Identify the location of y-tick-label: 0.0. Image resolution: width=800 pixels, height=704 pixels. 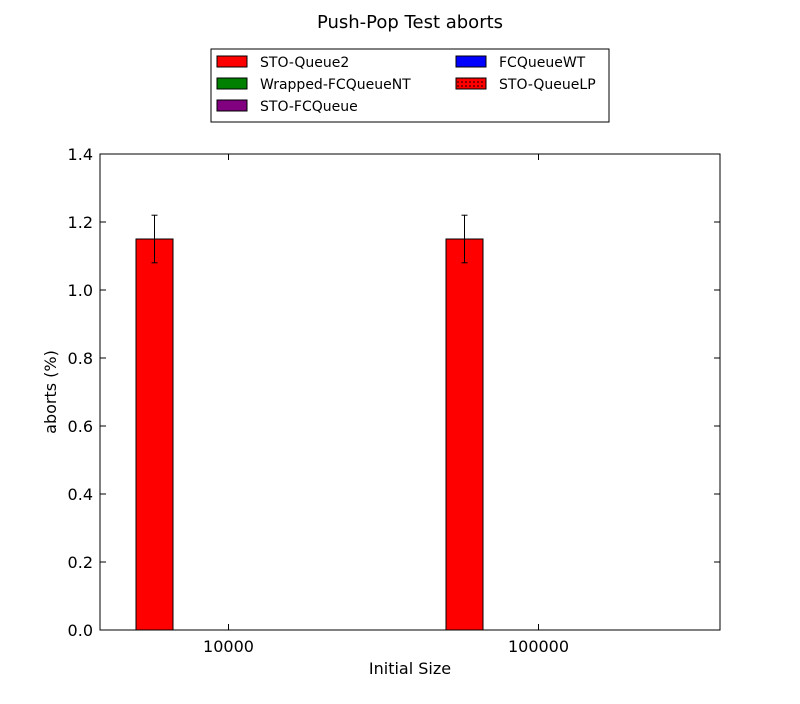
(80, 630).